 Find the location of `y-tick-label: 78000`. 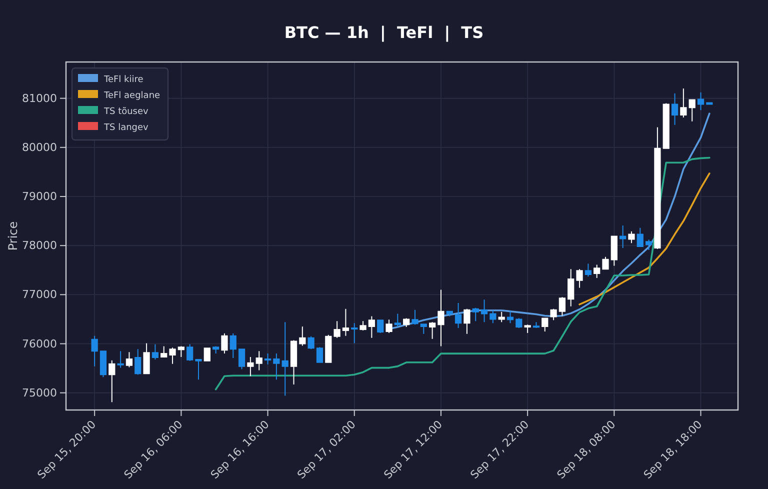

y-tick-label: 78000 is located at coordinates (39, 245).